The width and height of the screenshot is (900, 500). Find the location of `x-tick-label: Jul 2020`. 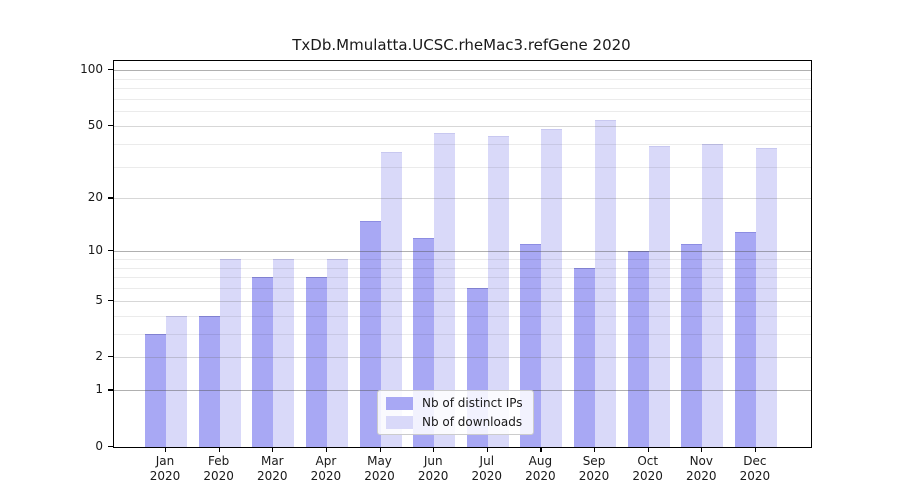

x-tick-label: Jul 2020 is located at coordinates (487, 468).